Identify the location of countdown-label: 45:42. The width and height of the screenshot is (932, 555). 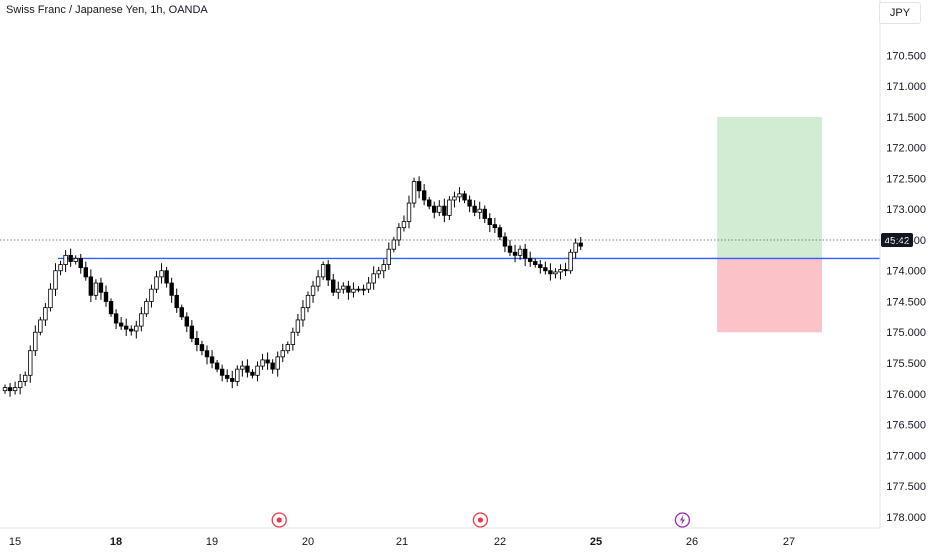
(896, 241).